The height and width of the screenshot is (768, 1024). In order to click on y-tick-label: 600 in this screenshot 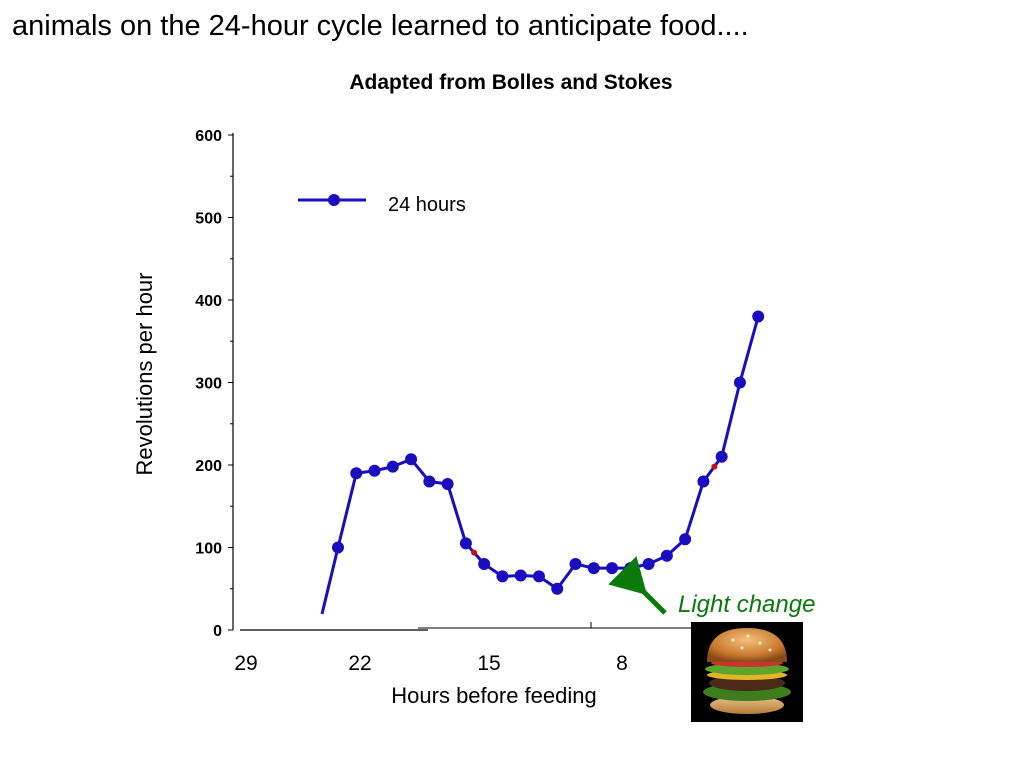, I will do `click(208, 136)`.